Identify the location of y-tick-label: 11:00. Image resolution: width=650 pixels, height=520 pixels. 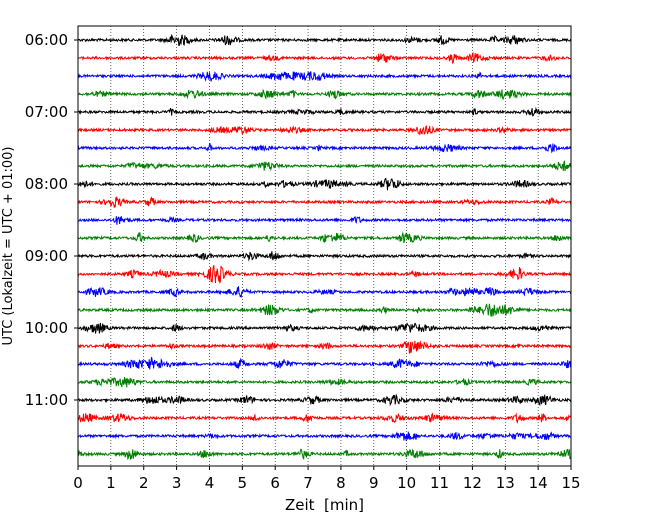
(46, 400).